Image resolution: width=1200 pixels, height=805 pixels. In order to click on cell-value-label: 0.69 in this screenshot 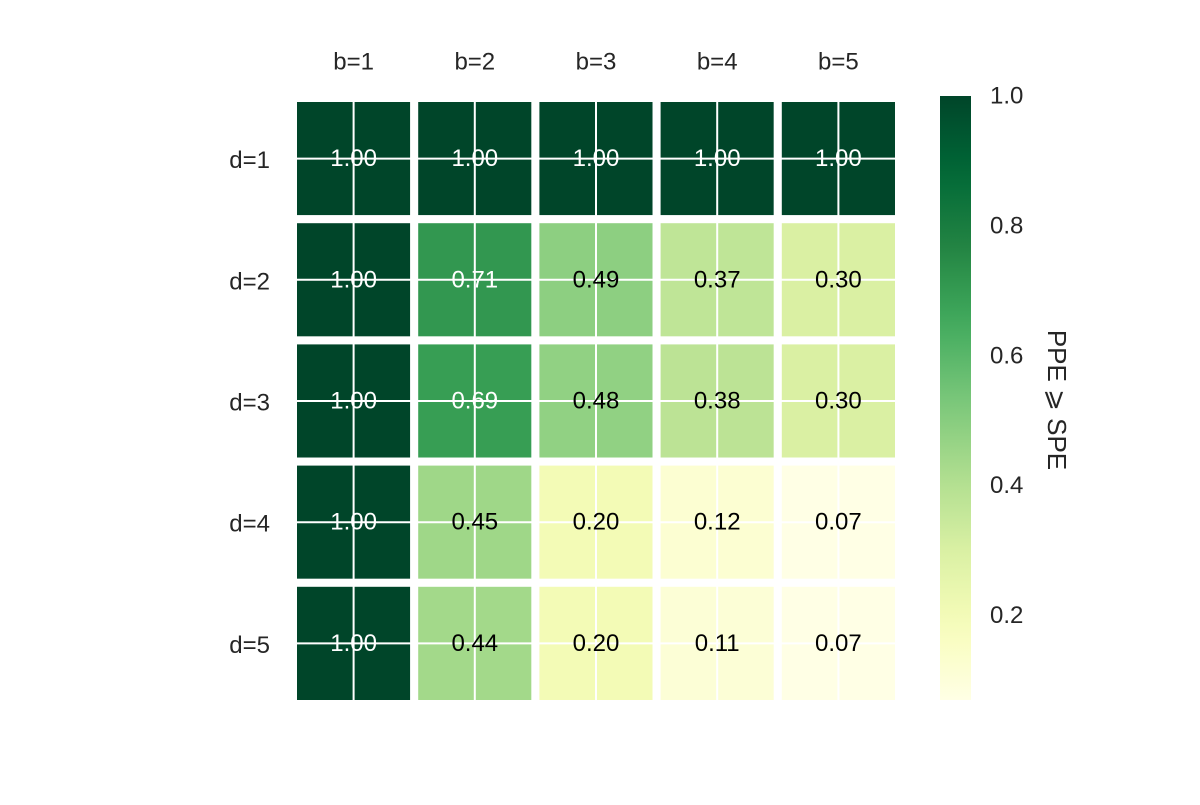, I will do `click(474, 401)`.